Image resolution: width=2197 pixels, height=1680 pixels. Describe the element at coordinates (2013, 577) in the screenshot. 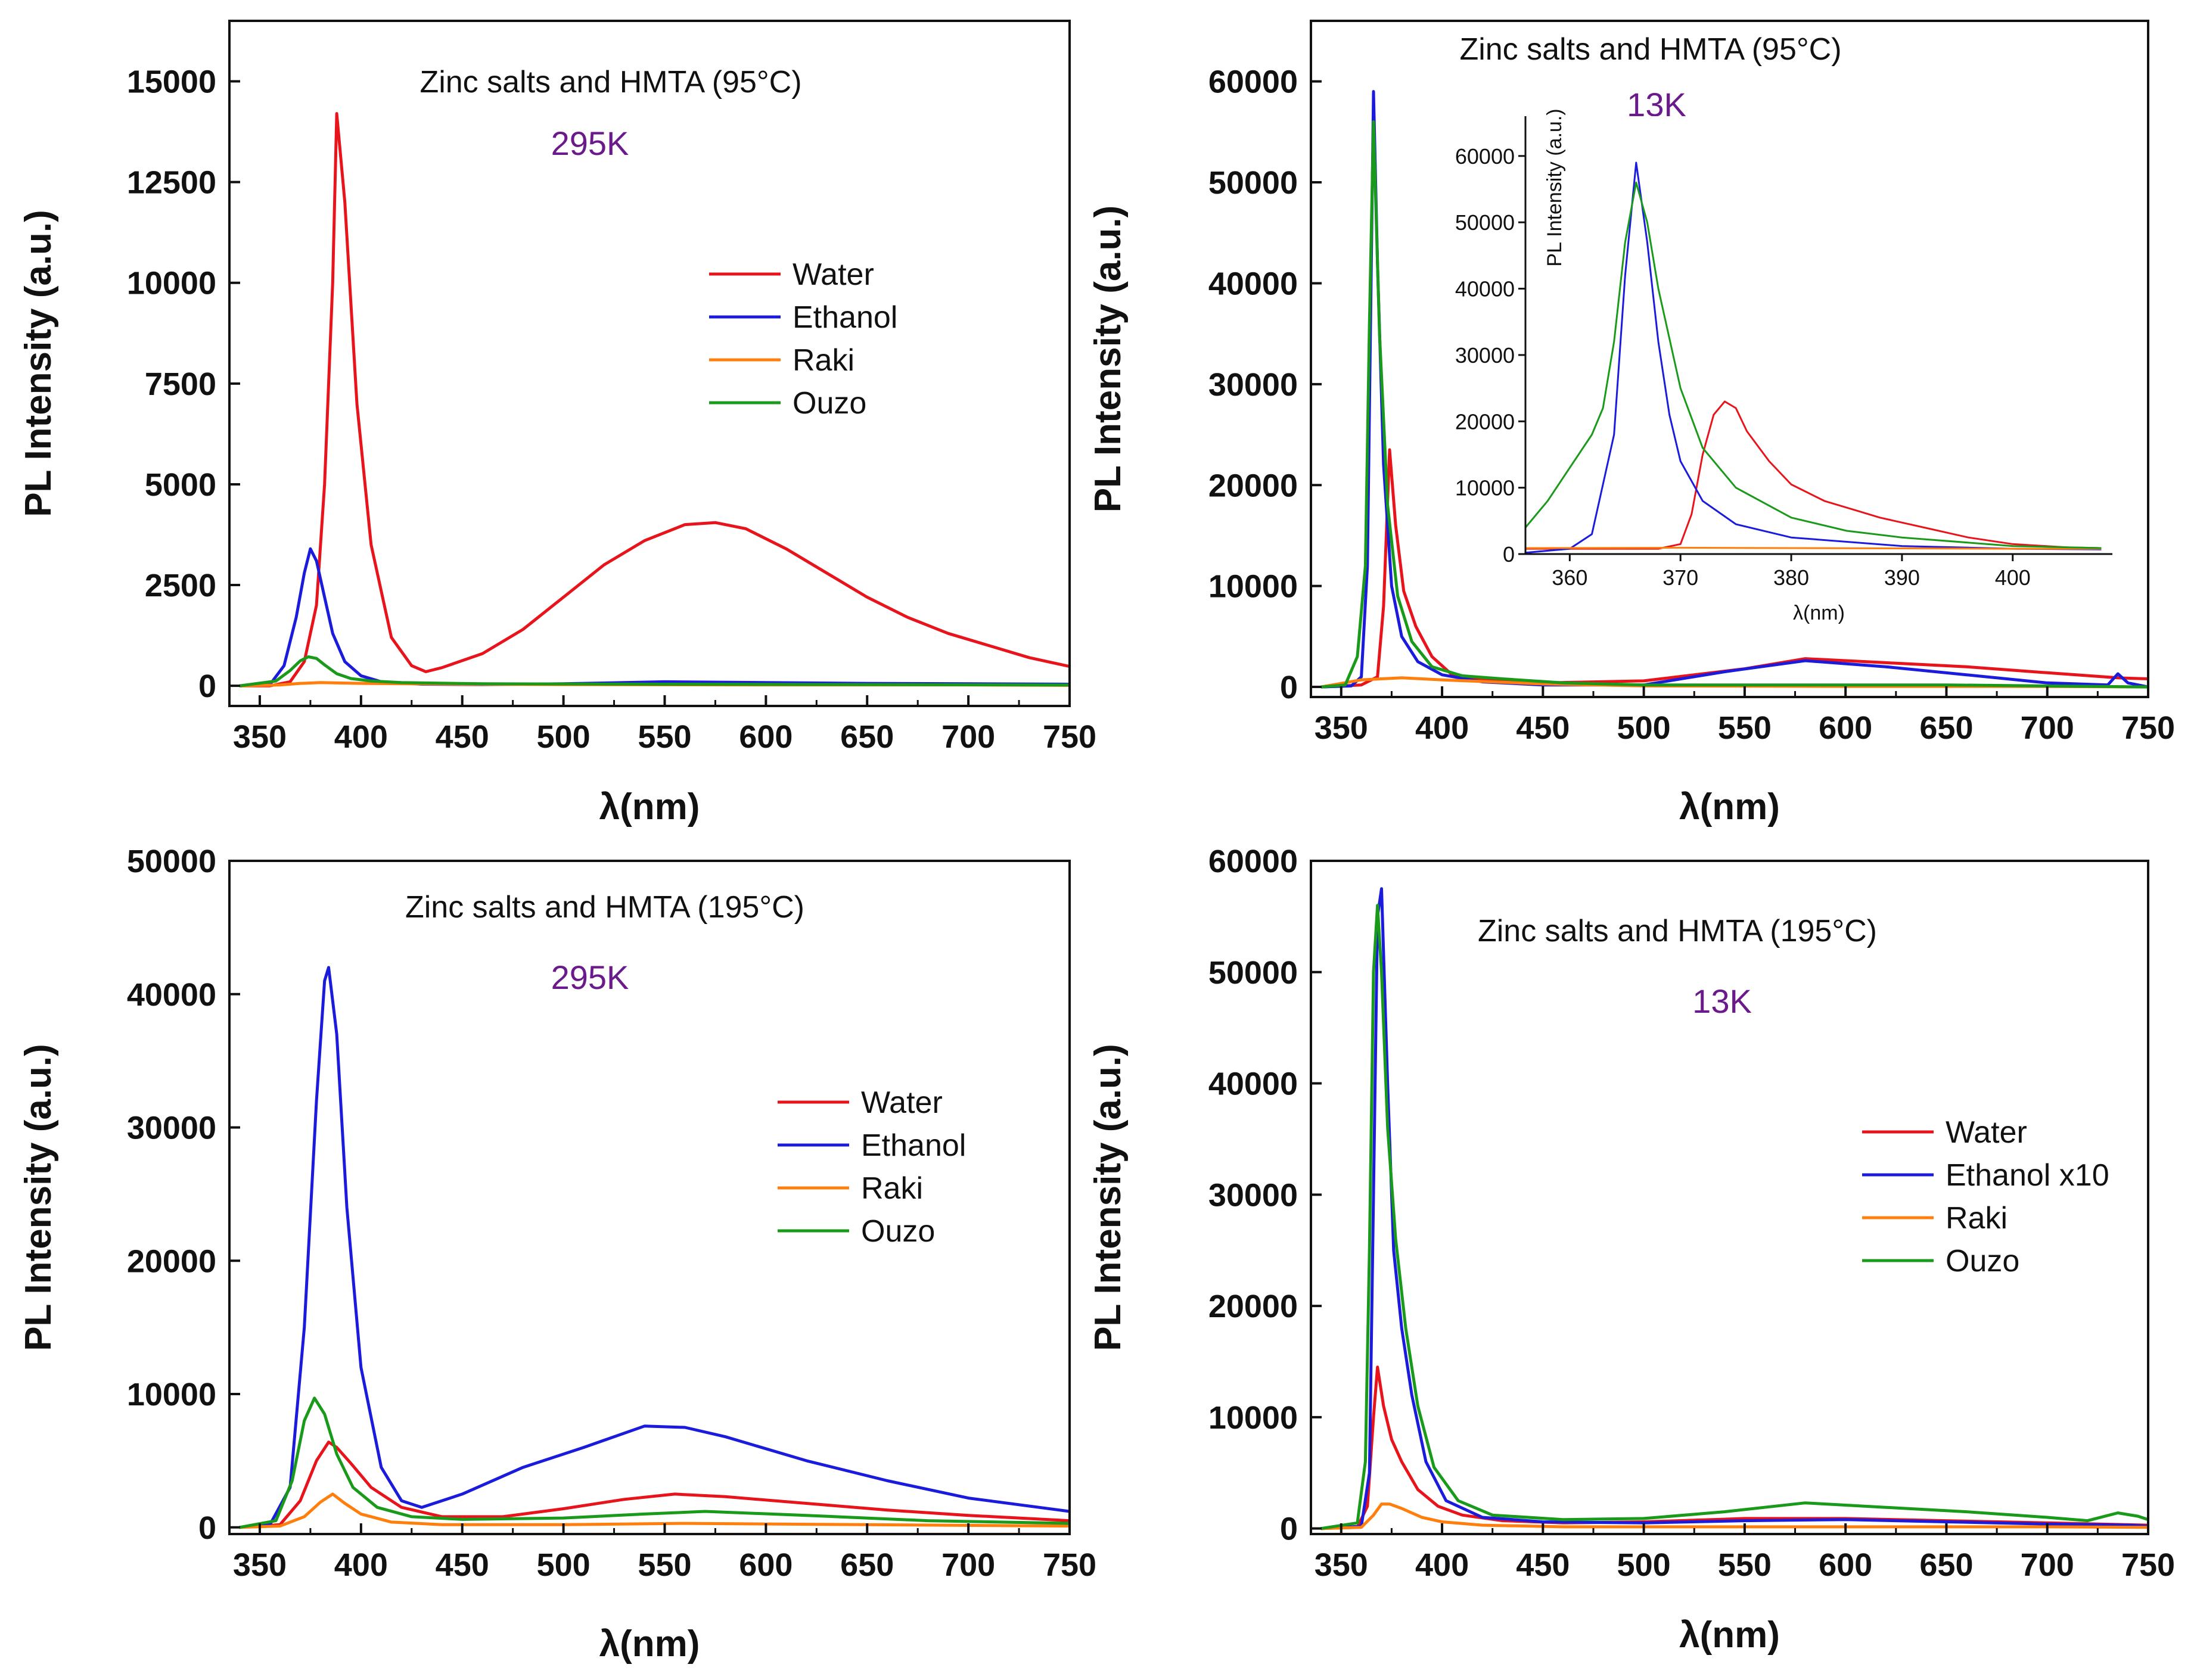

I see `inset-x-tick-label: 400` at that location.